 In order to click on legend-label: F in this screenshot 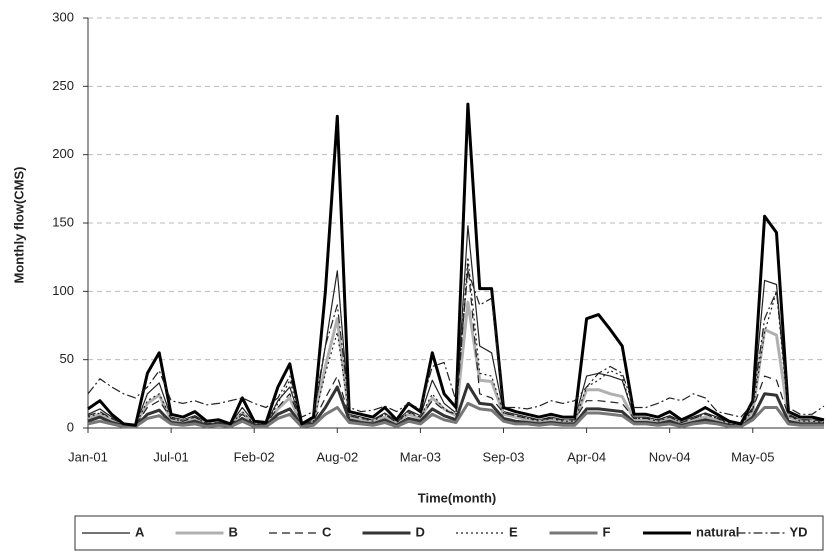, I will do `click(607, 531)`.